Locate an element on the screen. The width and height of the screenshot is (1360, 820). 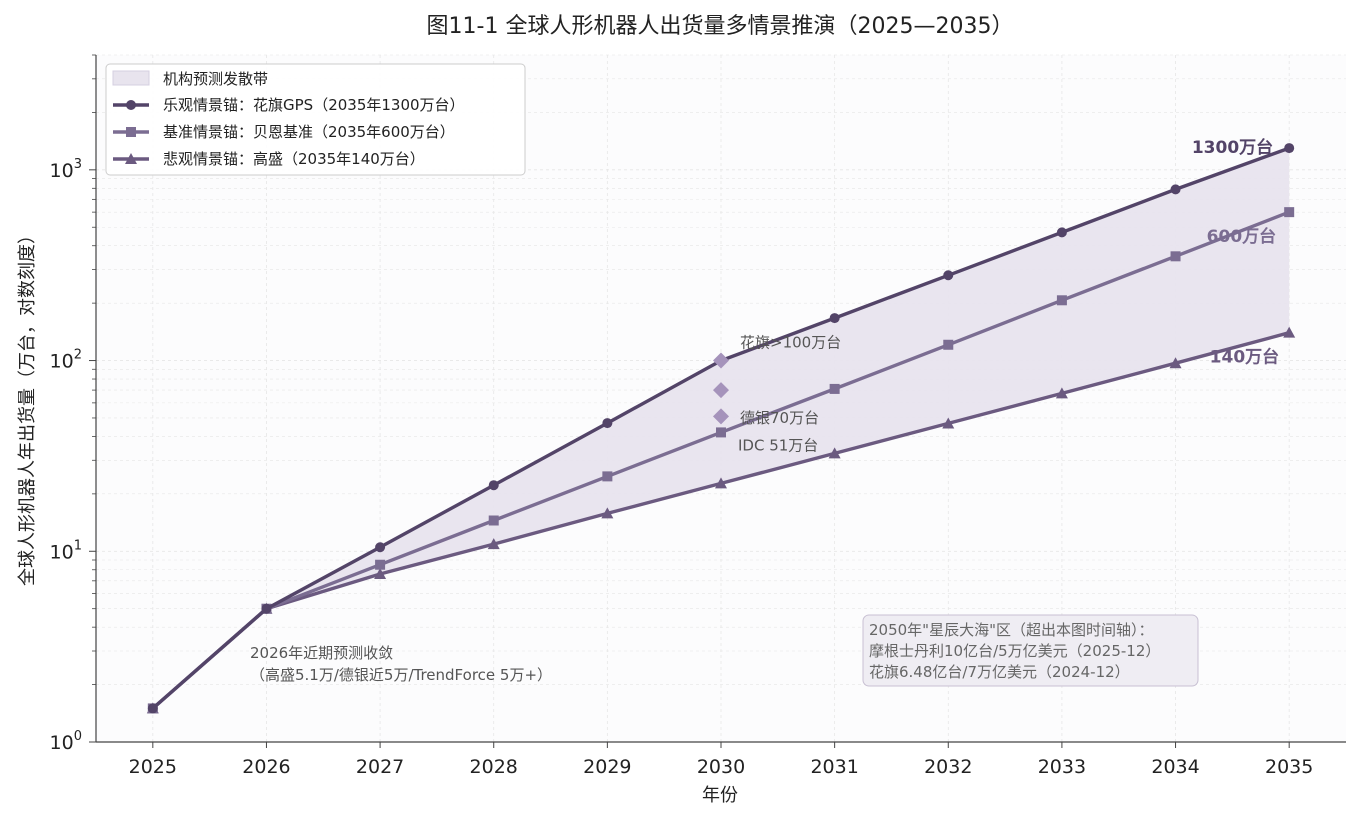
y-ticks: 10⁰ 10¹ 10² 10³ is located at coordinates (73, 404).